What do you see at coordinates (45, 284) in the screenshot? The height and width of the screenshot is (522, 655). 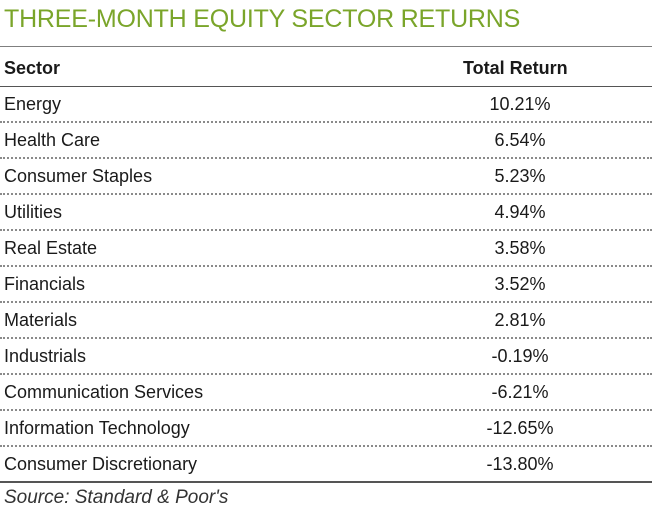 I see `sector-cell: Financials` at bounding box center [45, 284].